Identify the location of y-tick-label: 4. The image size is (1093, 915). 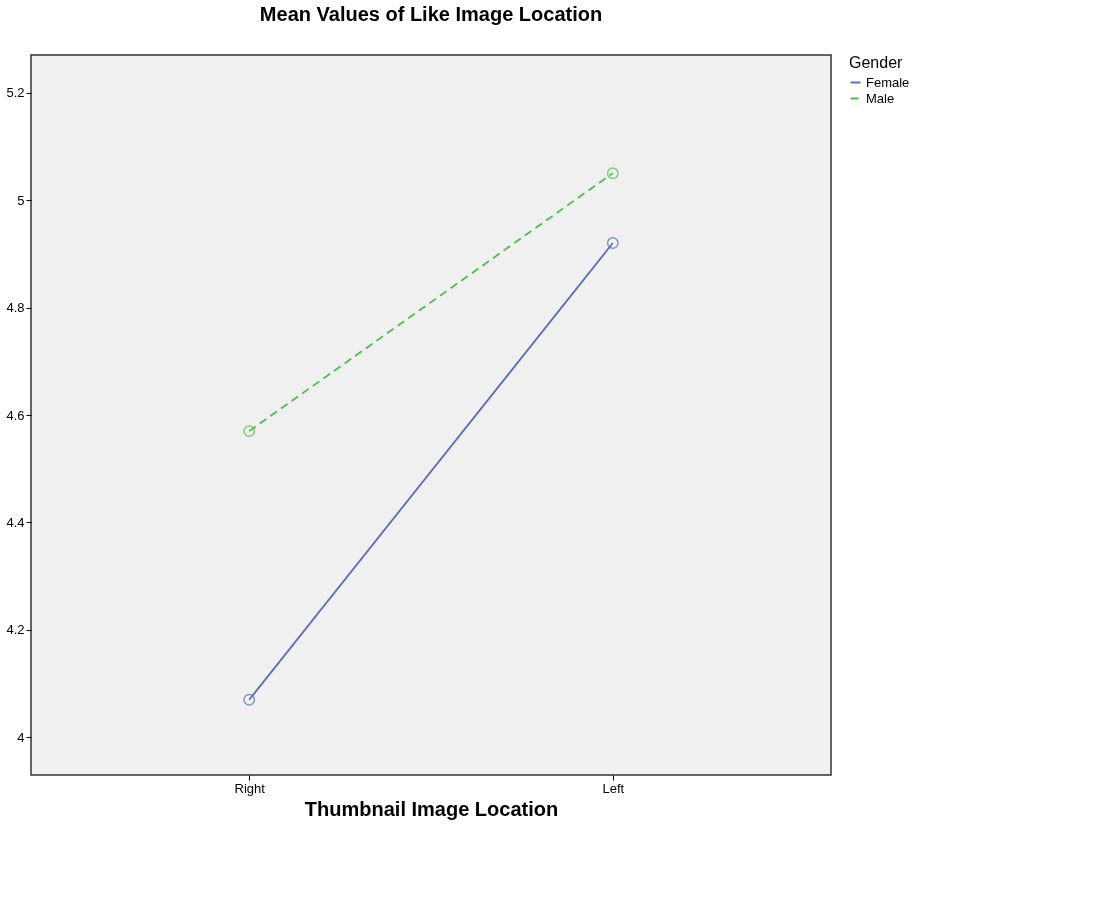
(21, 737).